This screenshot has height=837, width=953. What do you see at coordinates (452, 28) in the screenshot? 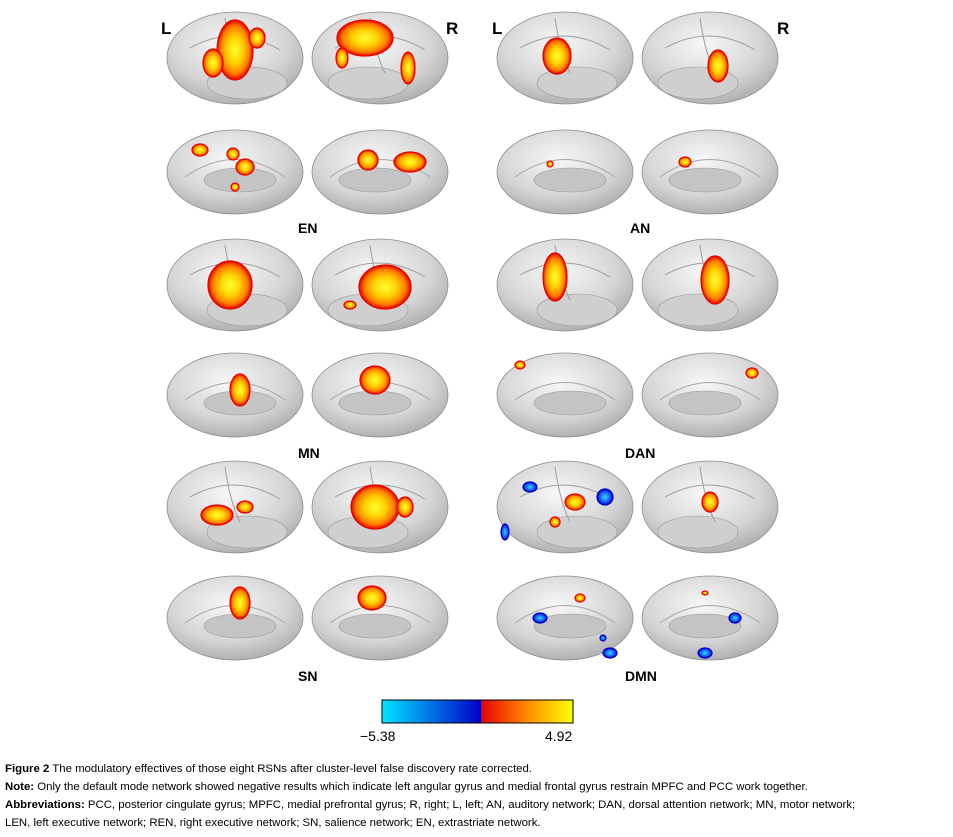
I see `hemisphere-label-right: R` at bounding box center [452, 28].